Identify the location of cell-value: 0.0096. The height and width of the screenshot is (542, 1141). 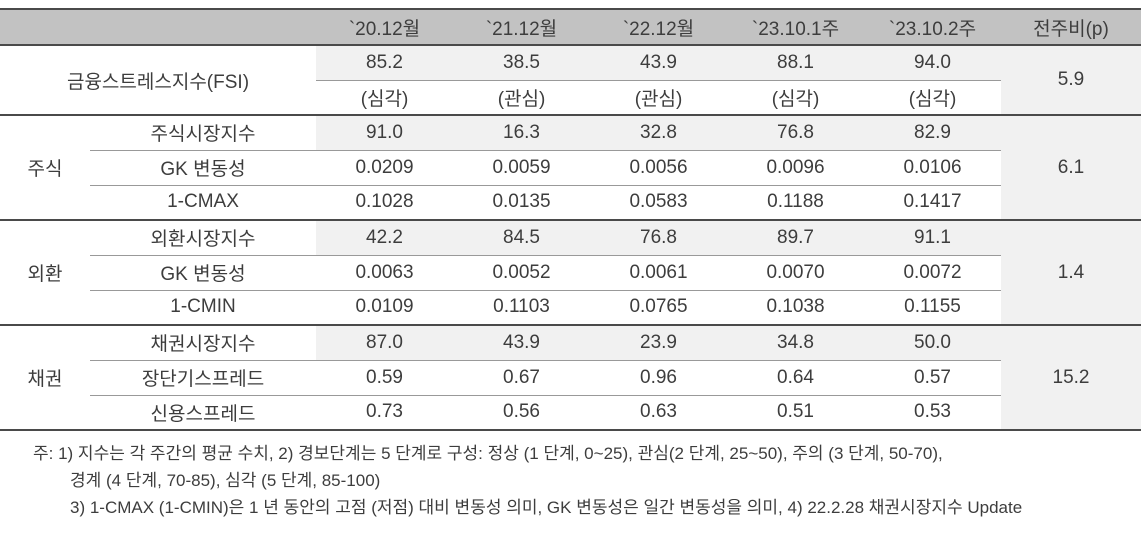
(795, 167).